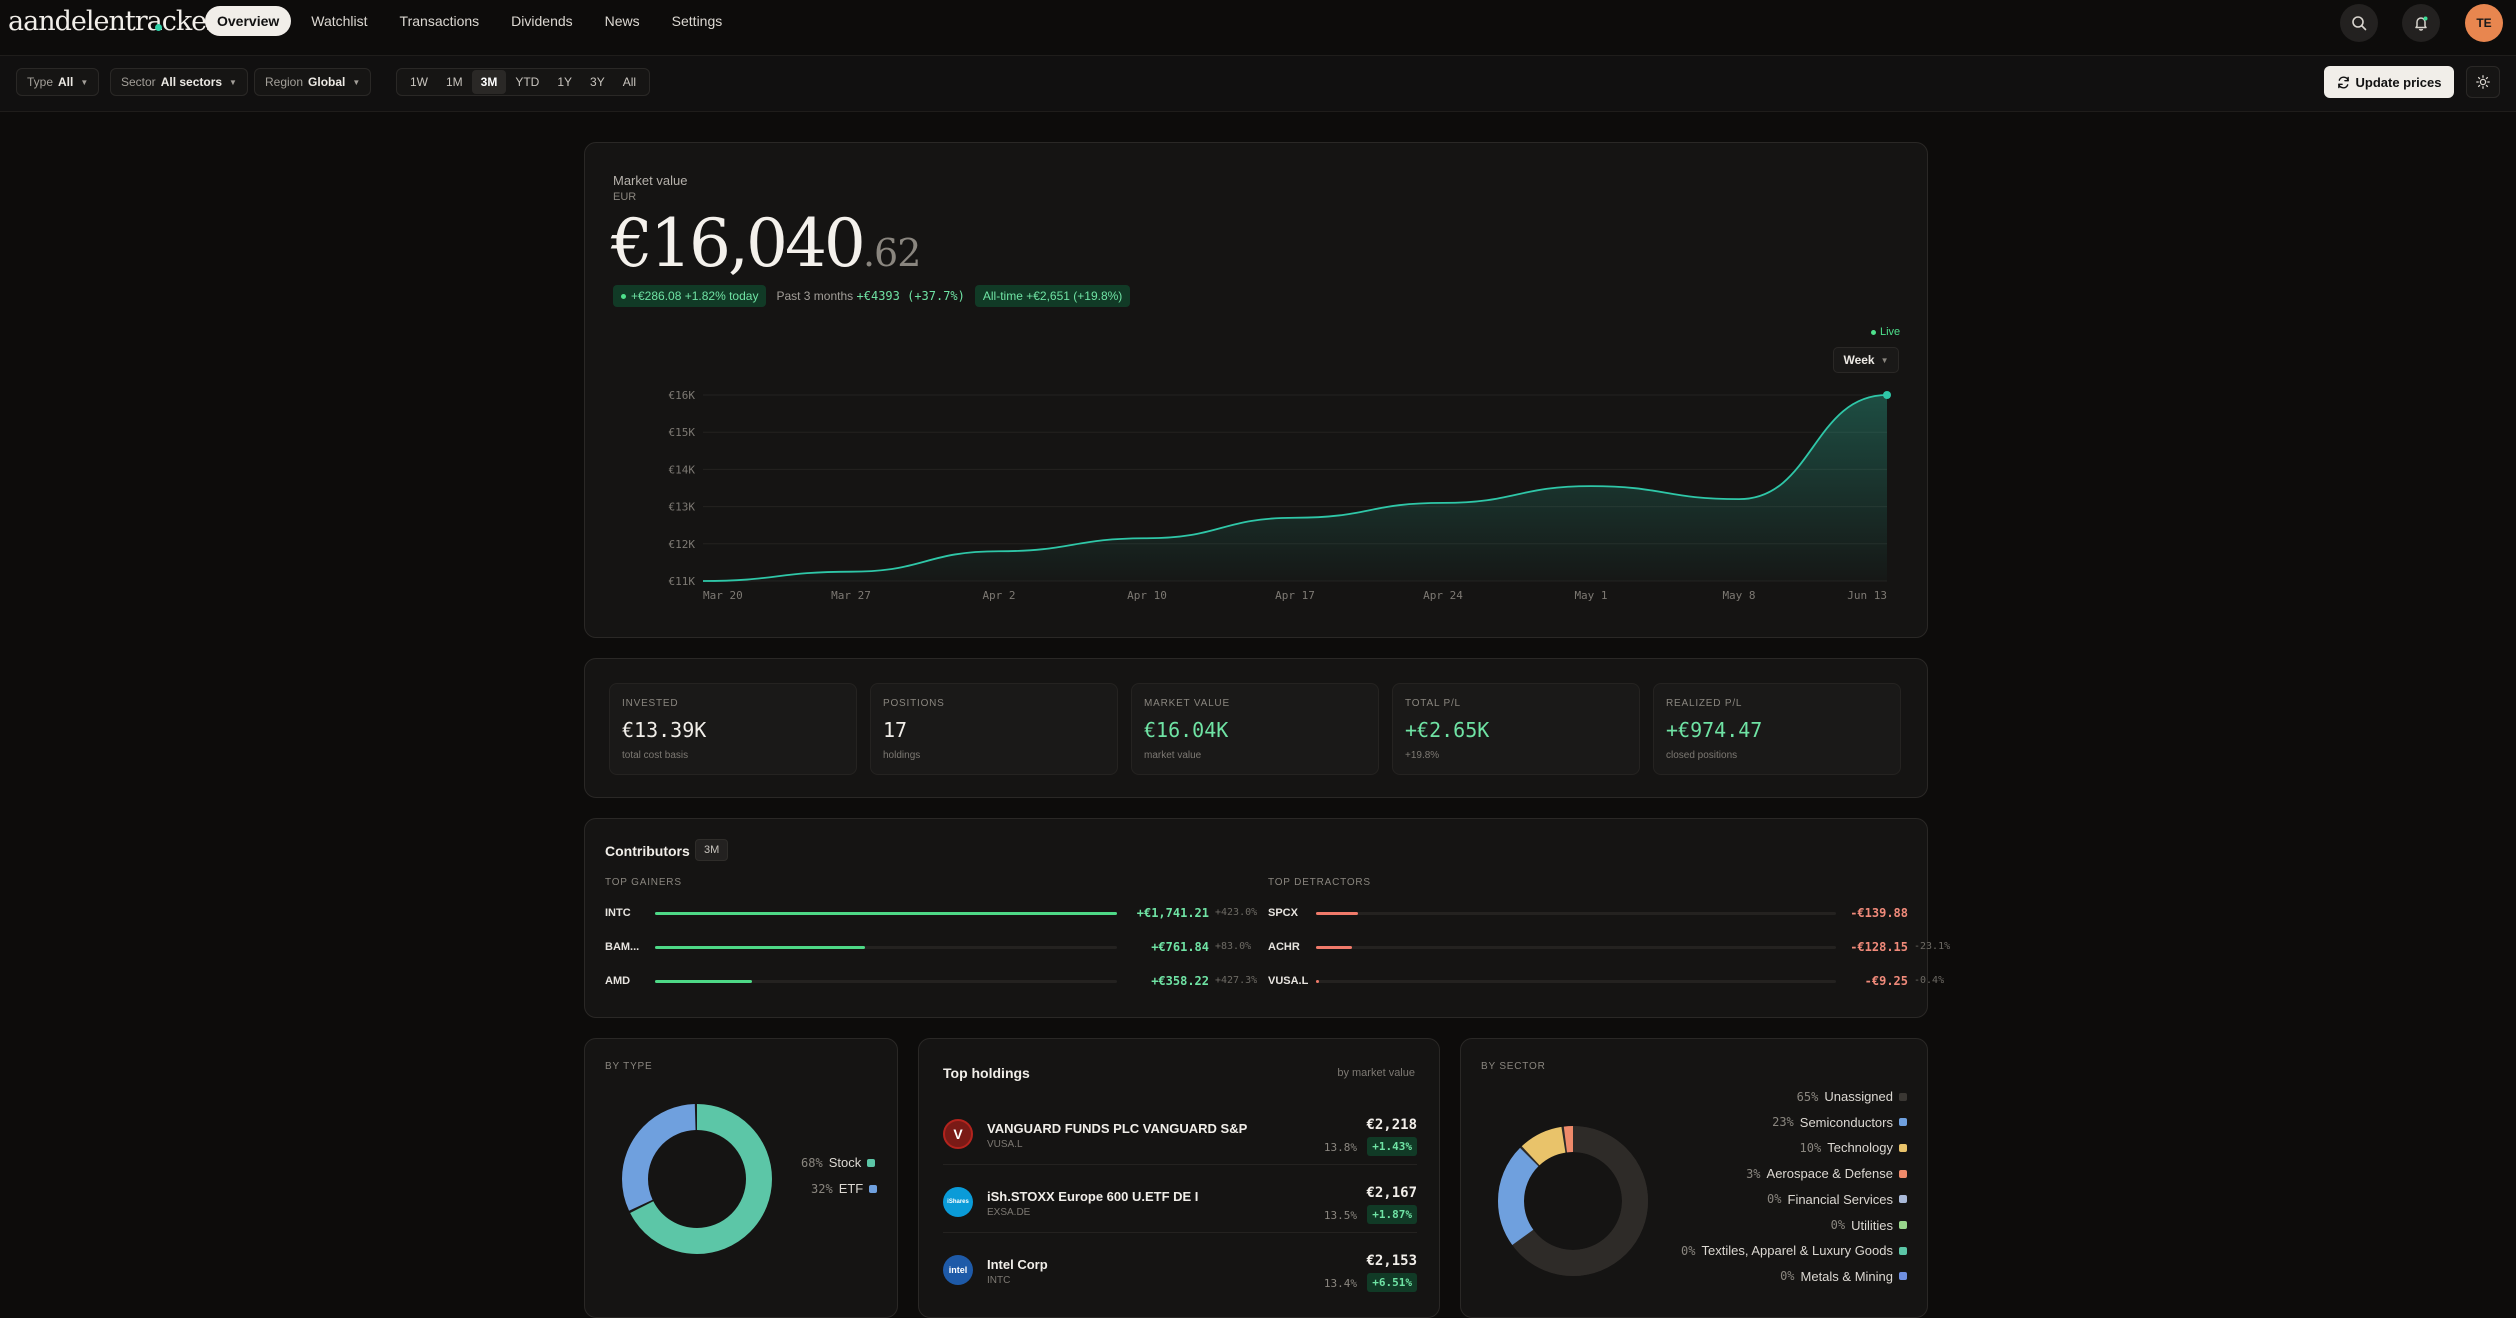 This screenshot has width=2516, height=1318. Describe the element at coordinates (1340, 1283) in the screenshot. I see `holding-weight: 13.4%` at that location.